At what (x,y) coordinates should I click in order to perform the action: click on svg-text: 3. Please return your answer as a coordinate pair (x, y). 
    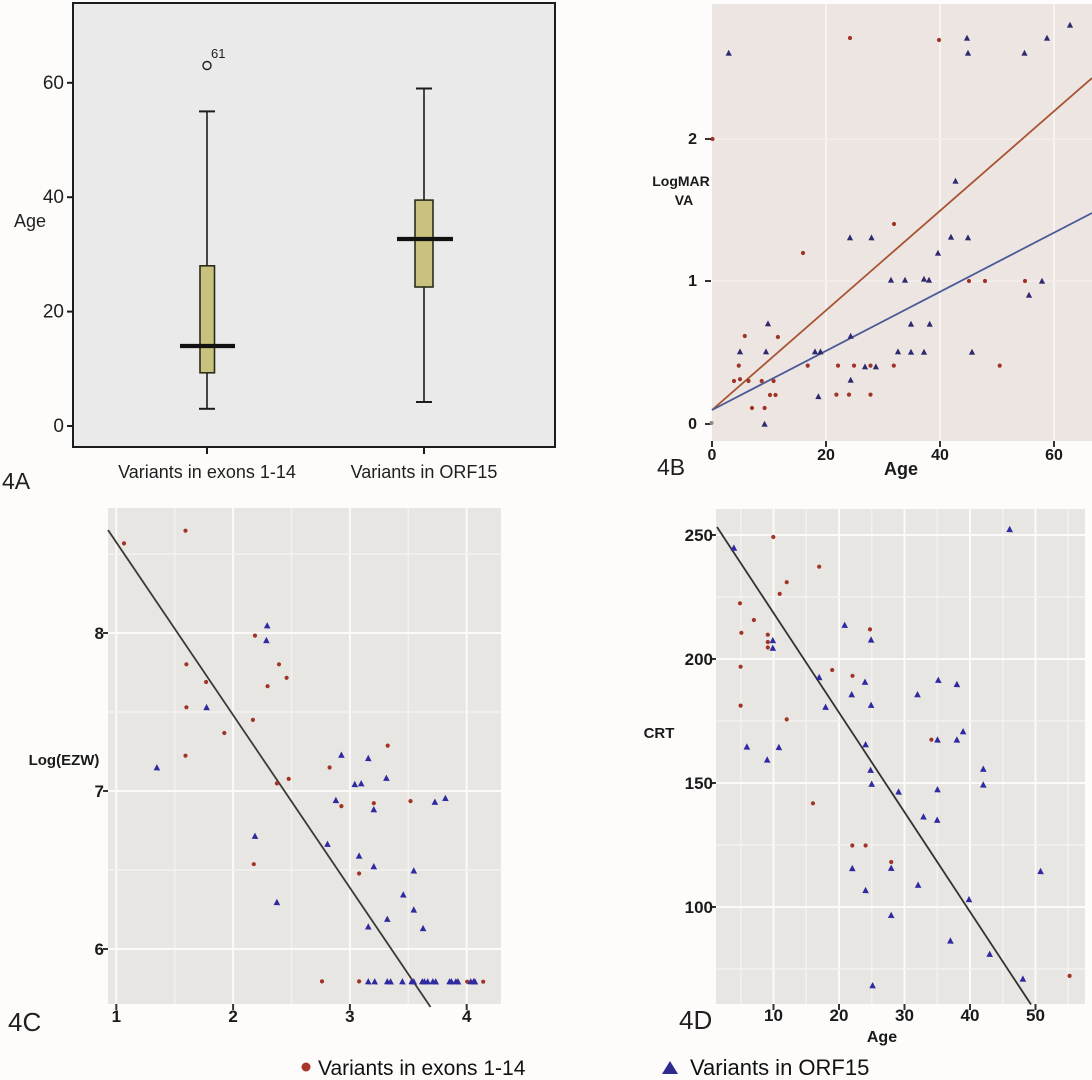
    Looking at the image, I should click on (349, 1016).